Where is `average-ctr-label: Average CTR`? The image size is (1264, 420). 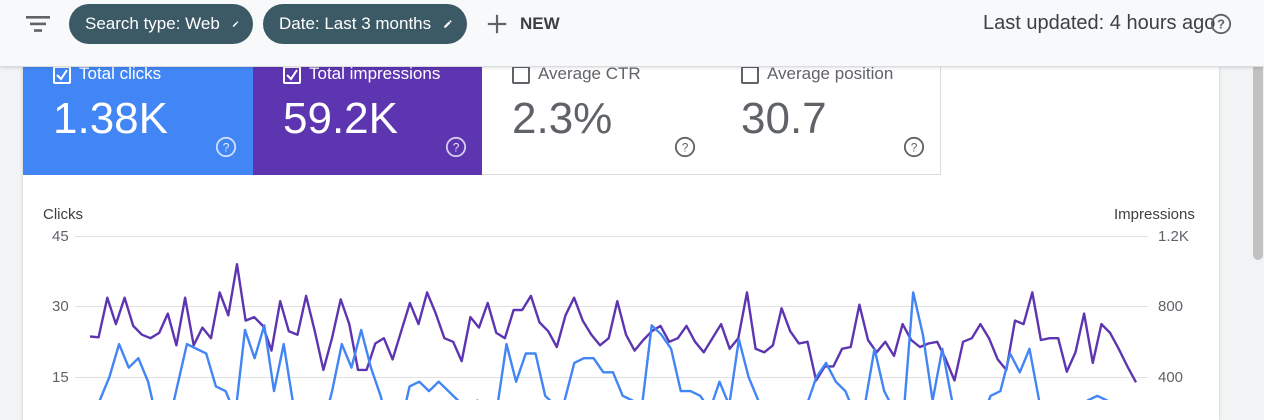
average-ctr-label: Average CTR is located at coordinates (589, 73).